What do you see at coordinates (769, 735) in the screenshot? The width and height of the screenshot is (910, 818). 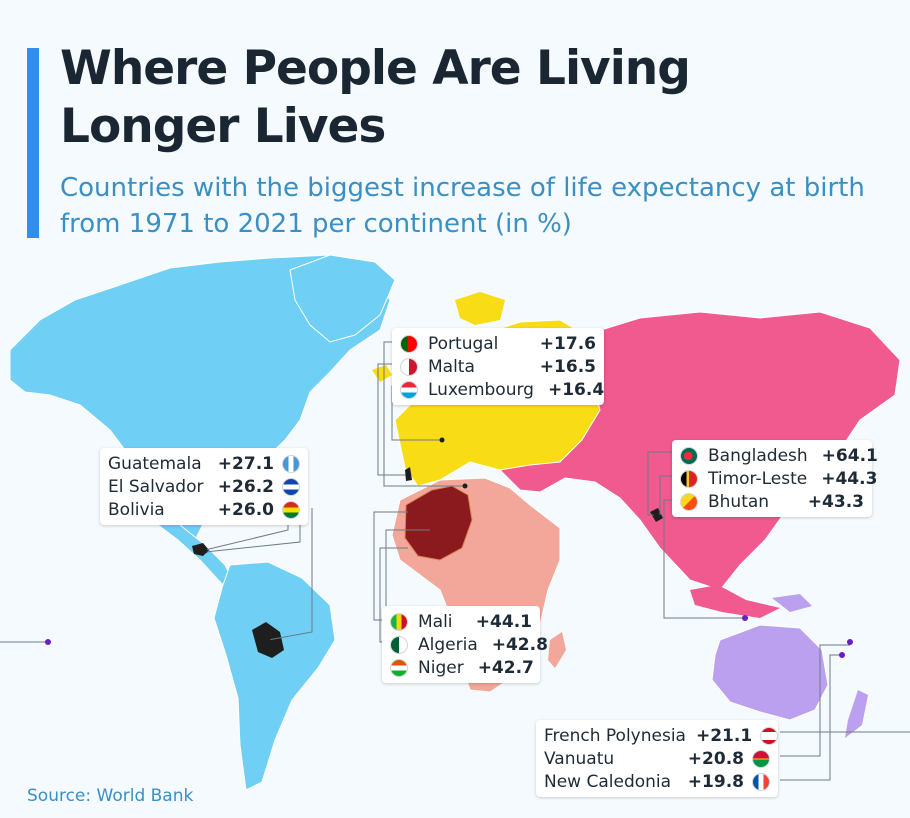 I see `french-polynesia-flag-icon` at bounding box center [769, 735].